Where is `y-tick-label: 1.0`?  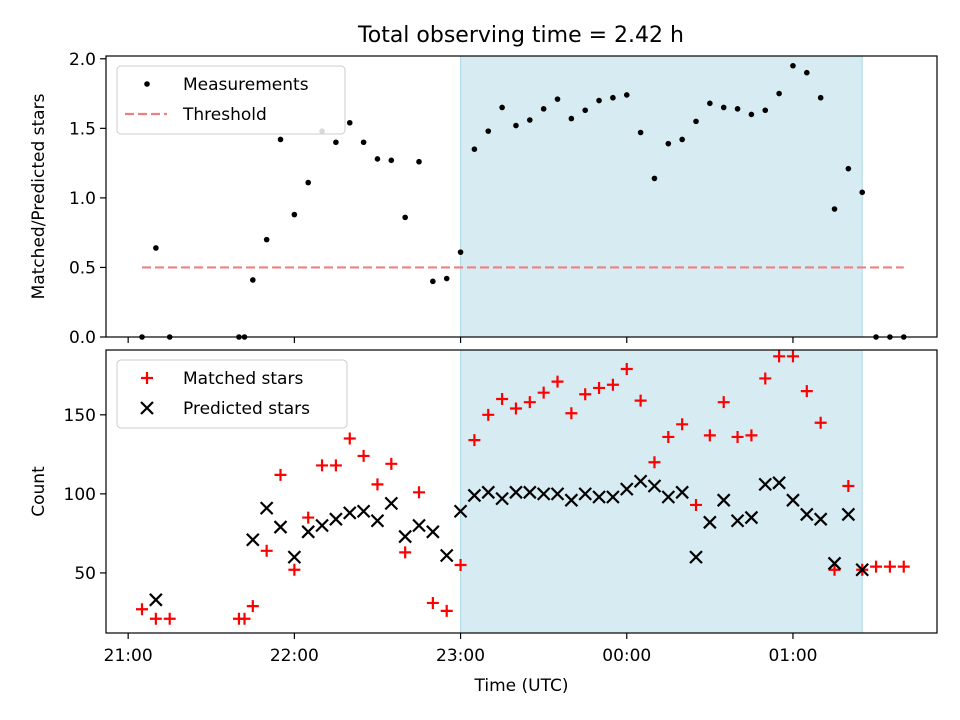
y-tick-label: 1.0 is located at coordinates (82, 199).